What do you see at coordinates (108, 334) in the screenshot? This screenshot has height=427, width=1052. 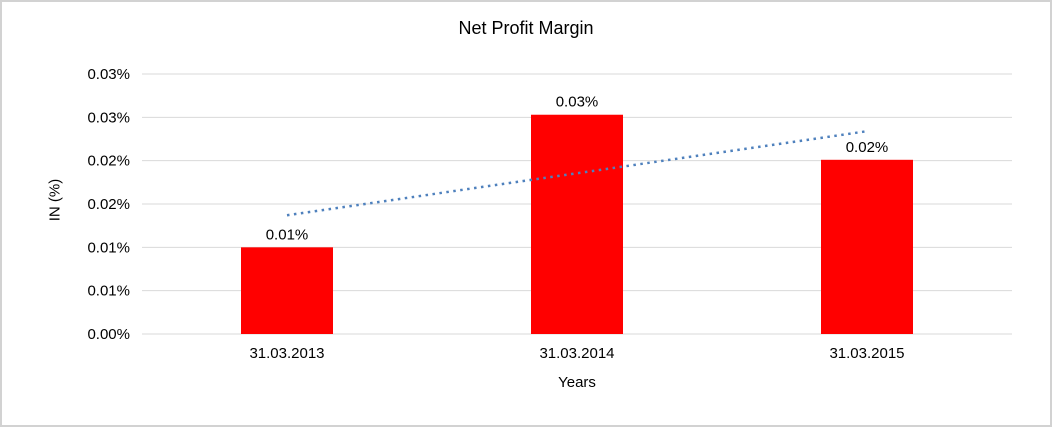 I see `y-tick-label: 0.00%` at bounding box center [108, 334].